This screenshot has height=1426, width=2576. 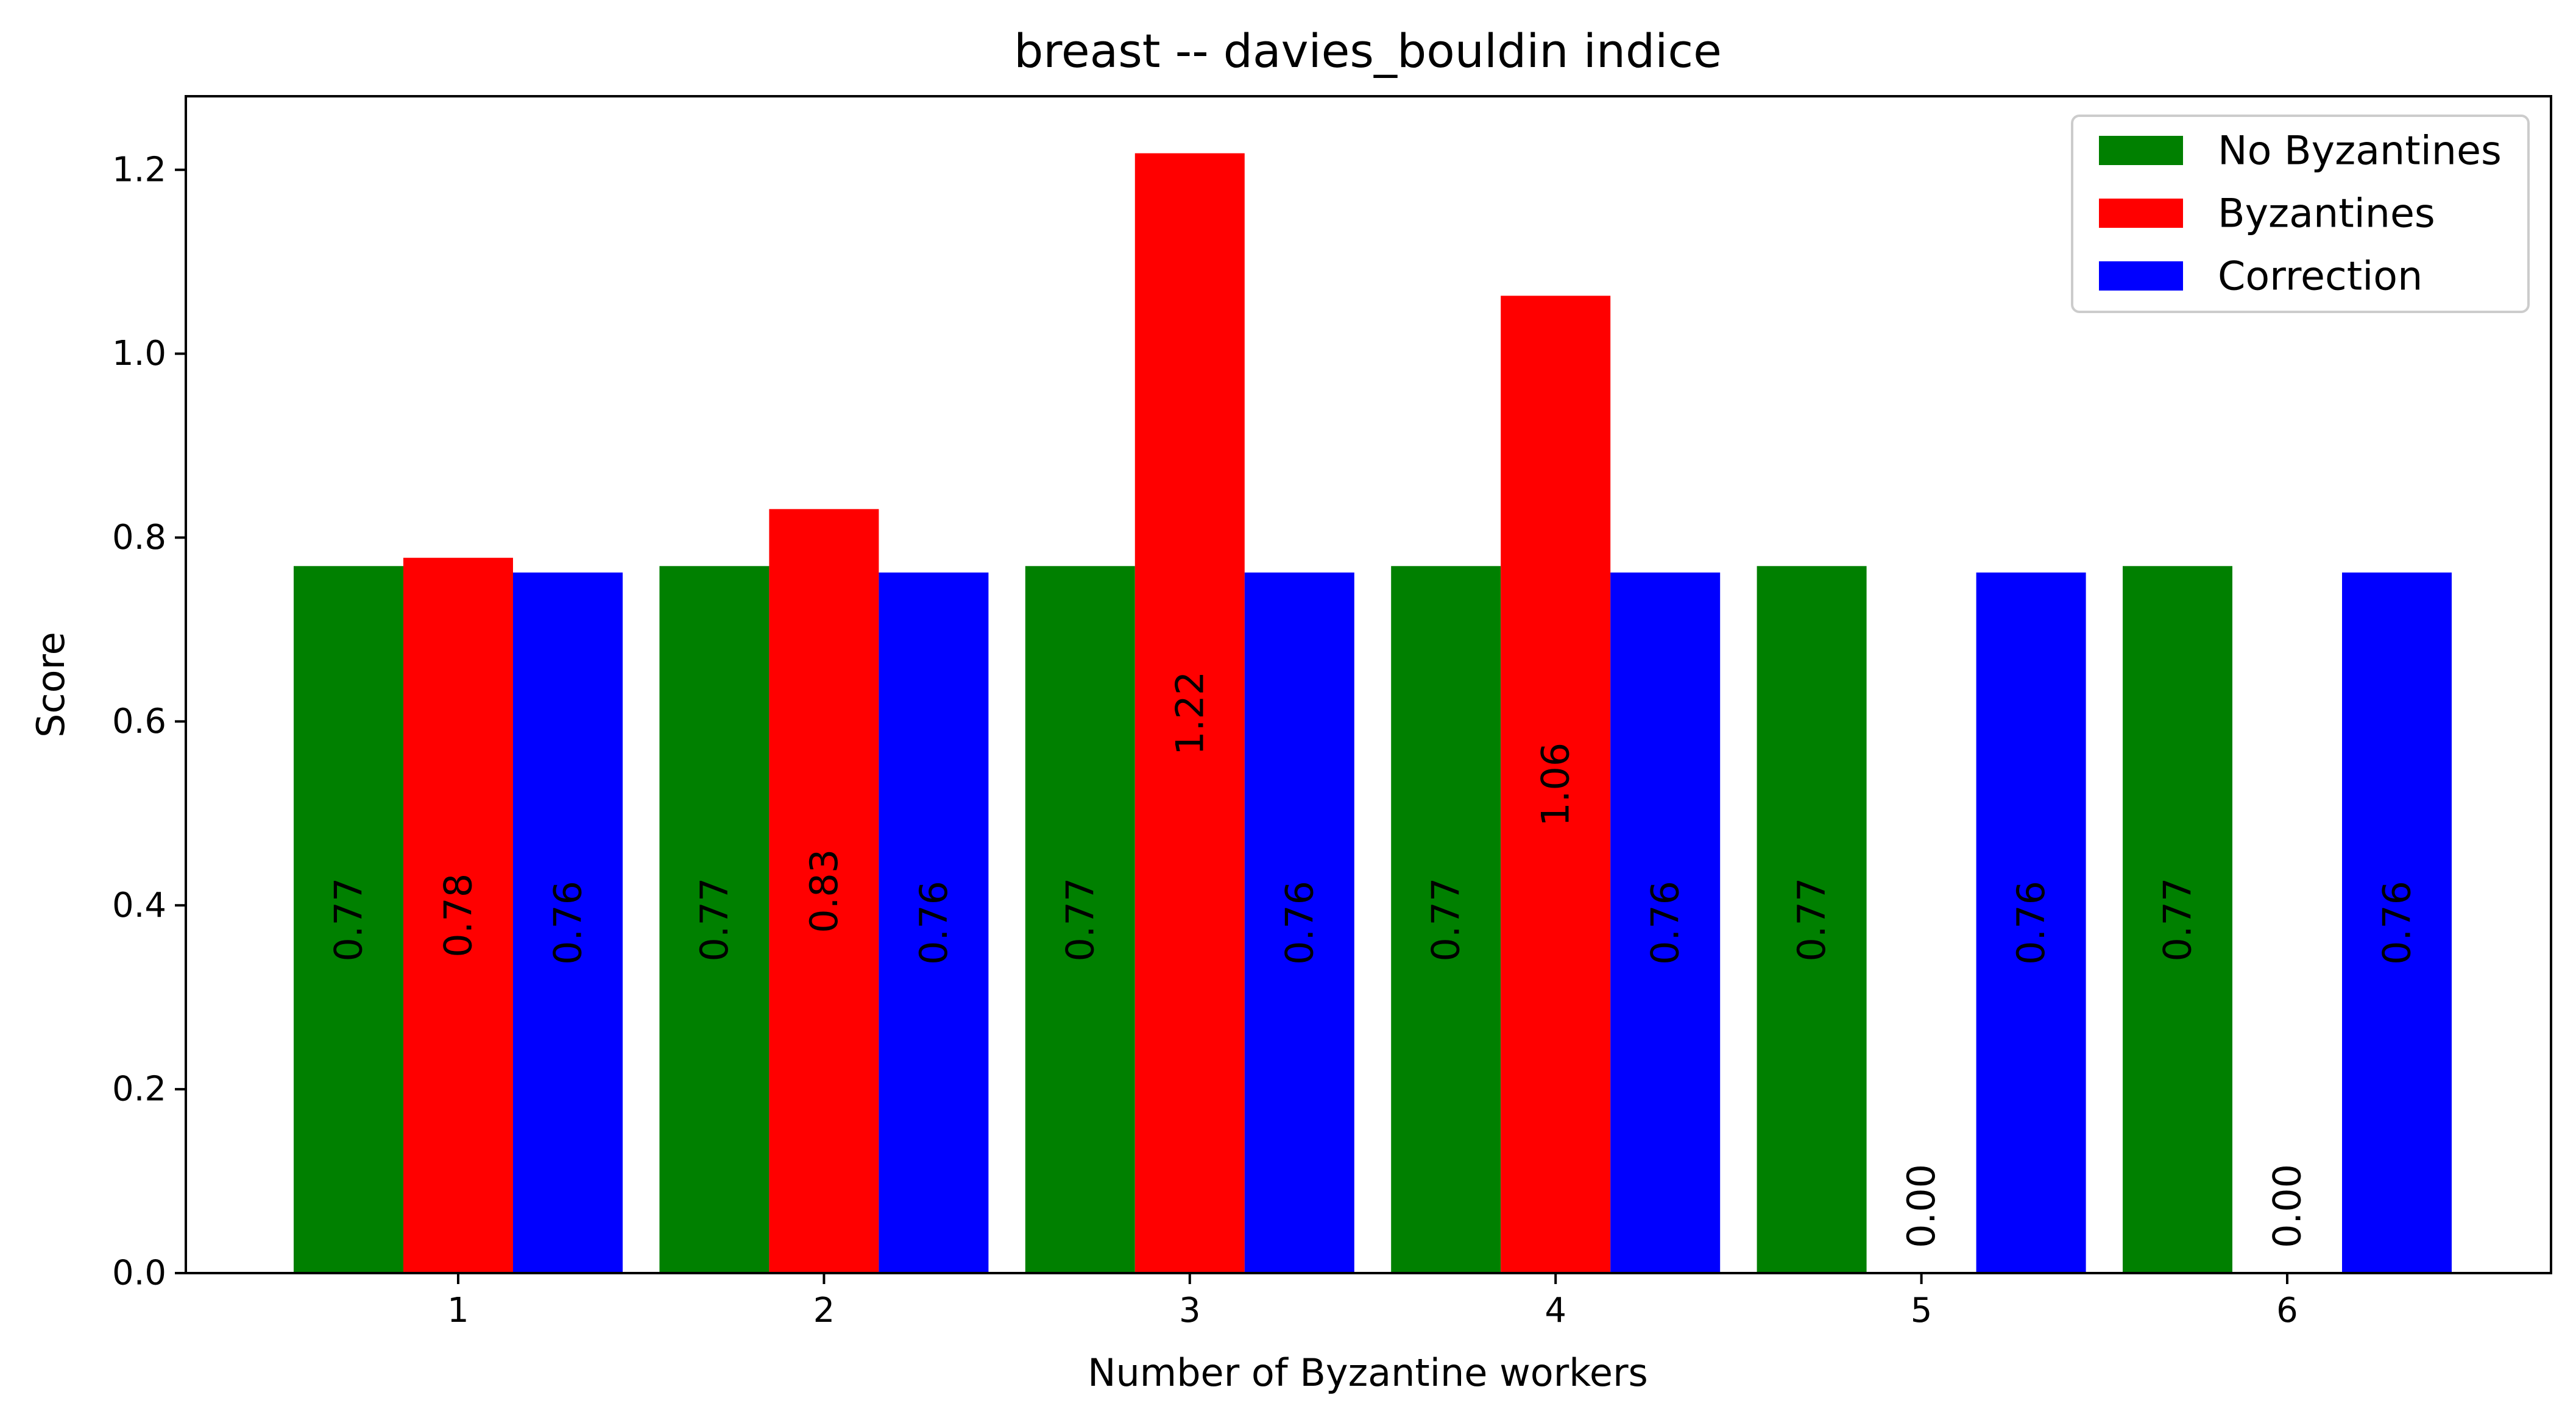 I want to click on y-tick-label: 1.0, so click(x=139, y=353).